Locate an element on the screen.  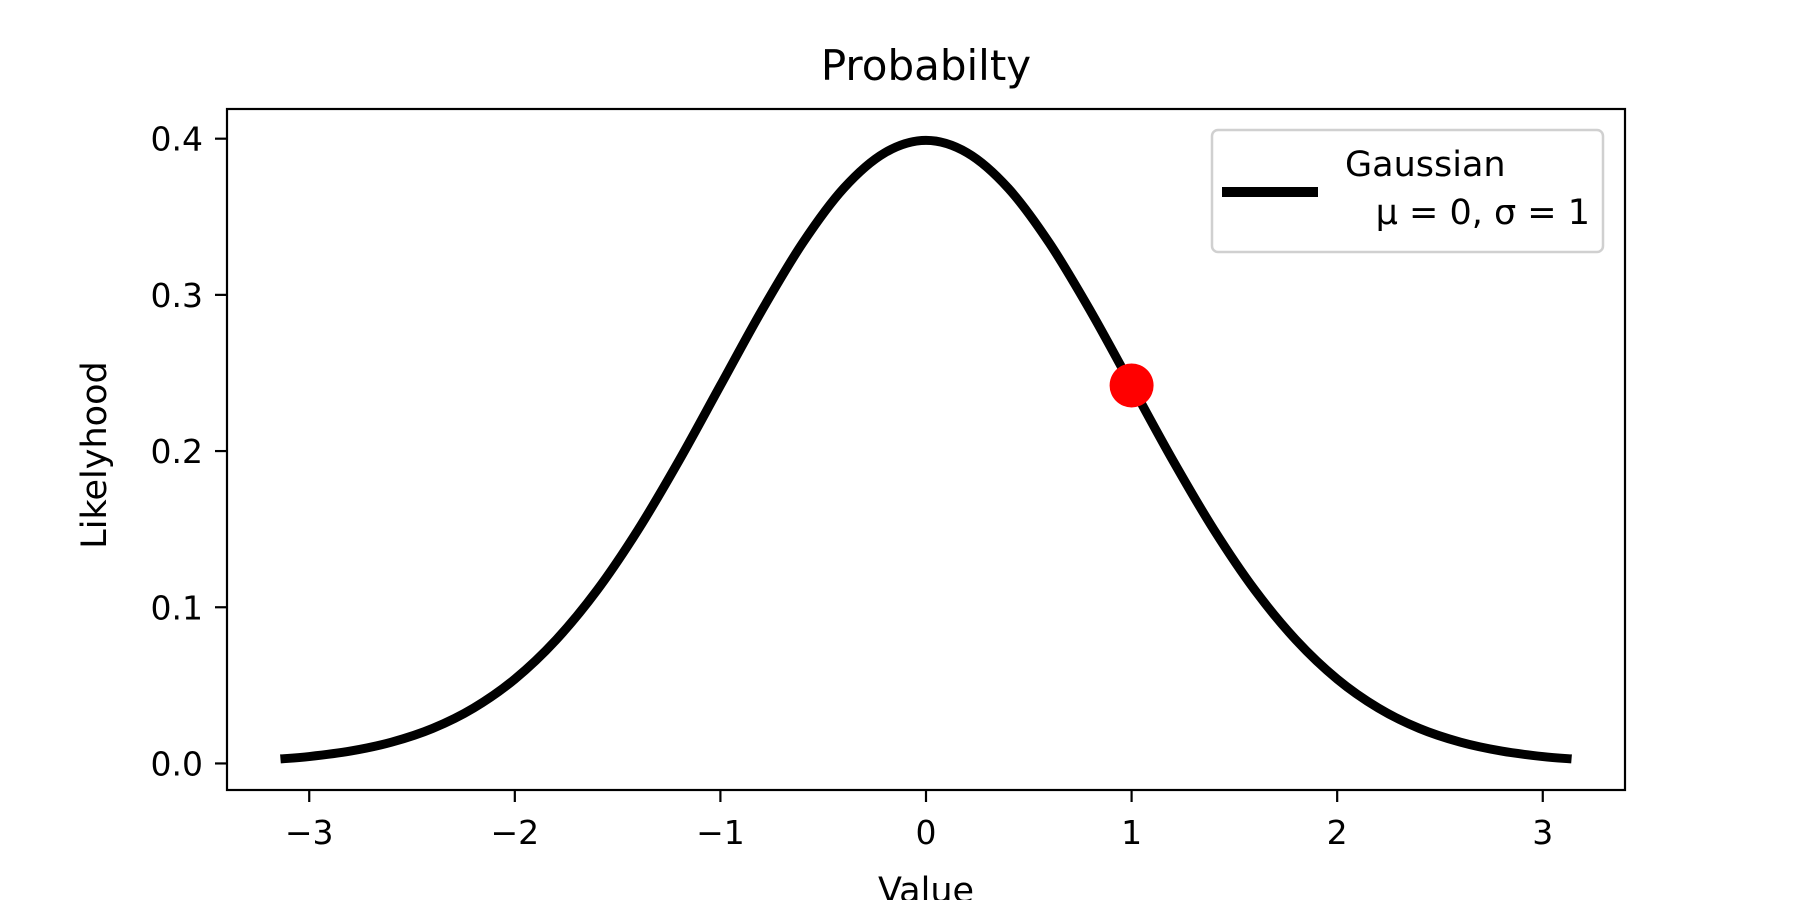
y-axis-label: Likelyhood is located at coordinates (95, 454).